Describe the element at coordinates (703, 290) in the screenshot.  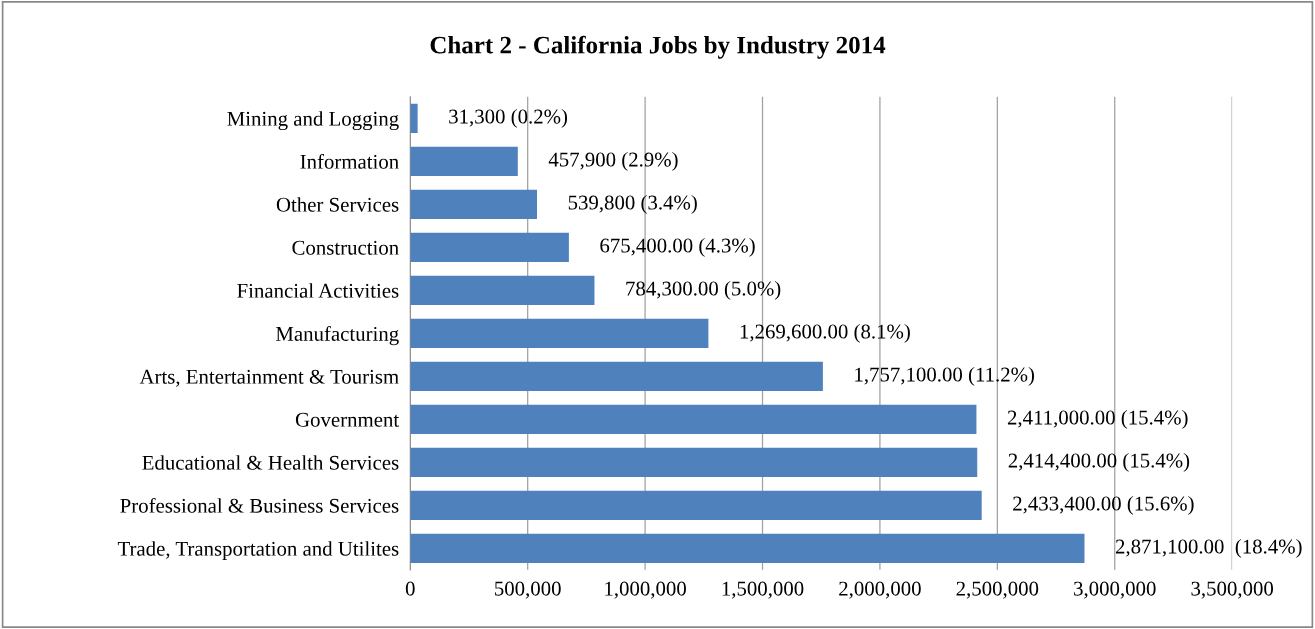
I see `data-label: 784,300.00 (5.0%)` at that location.